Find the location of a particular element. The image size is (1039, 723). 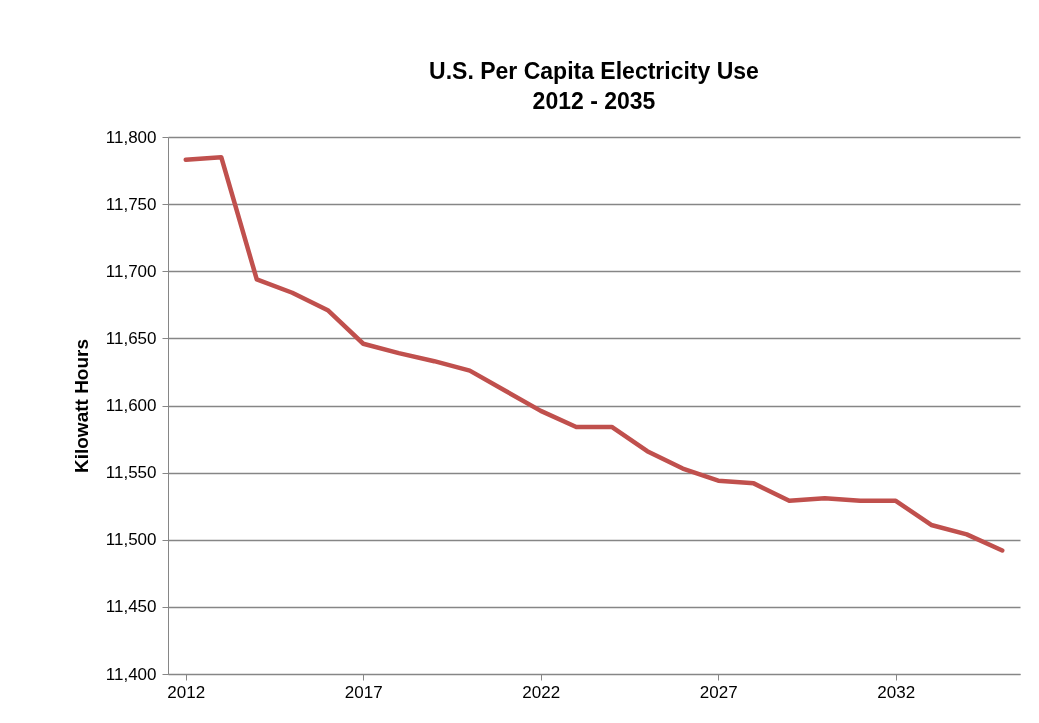

x-tick-label: 2022 is located at coordinates (541, 692).